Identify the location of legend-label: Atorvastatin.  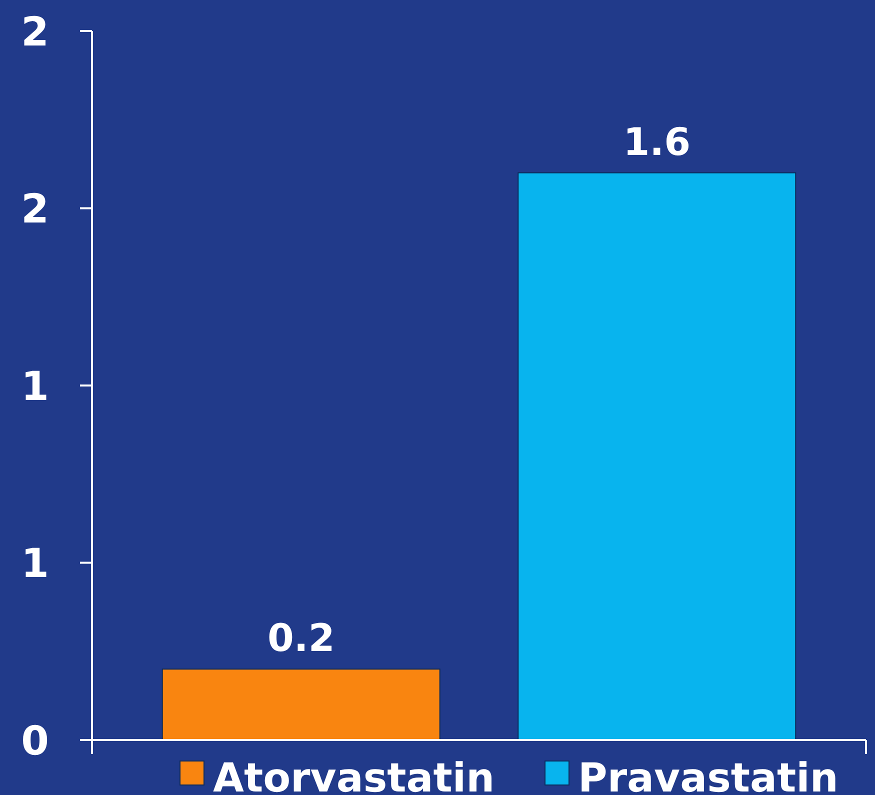
(354, 775).